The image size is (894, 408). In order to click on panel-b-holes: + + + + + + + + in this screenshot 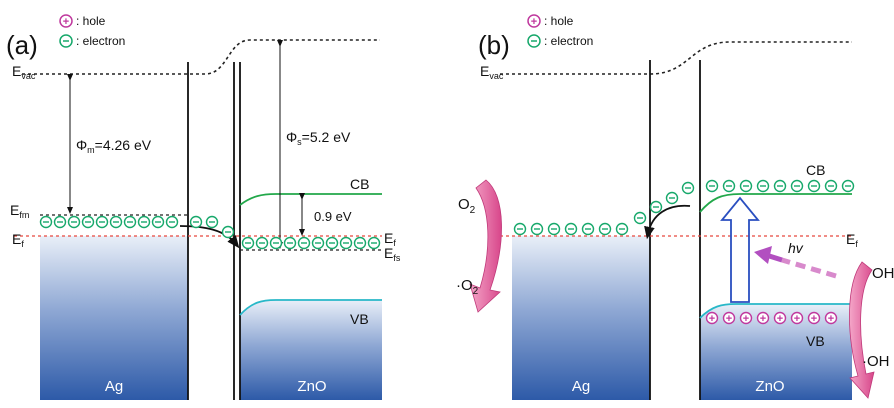, I will do `click(771, 318)`.